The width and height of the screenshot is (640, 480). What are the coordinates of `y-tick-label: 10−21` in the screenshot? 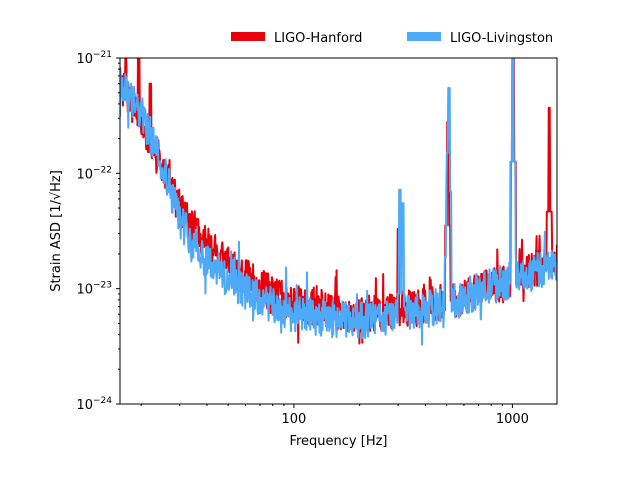 It's located at (94, 58).